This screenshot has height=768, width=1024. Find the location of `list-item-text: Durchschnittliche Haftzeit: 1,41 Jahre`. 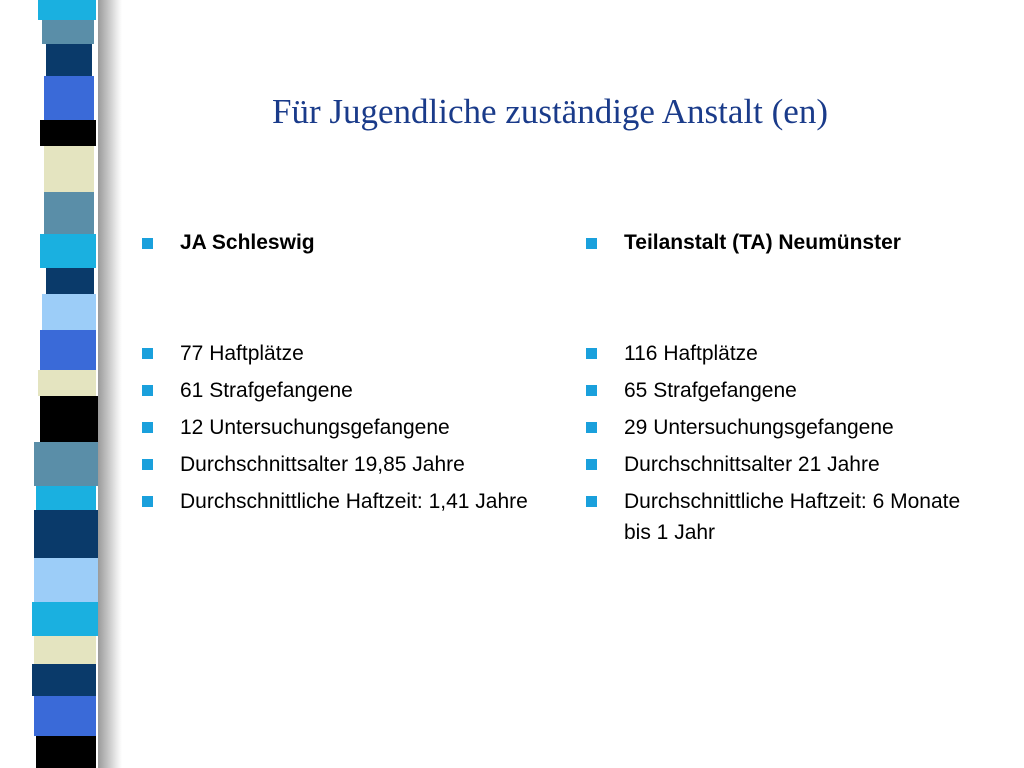

list-item-text: Durchschnittliche Haftzeit: 1,41 Jahre is located at coordinates (354, 501).